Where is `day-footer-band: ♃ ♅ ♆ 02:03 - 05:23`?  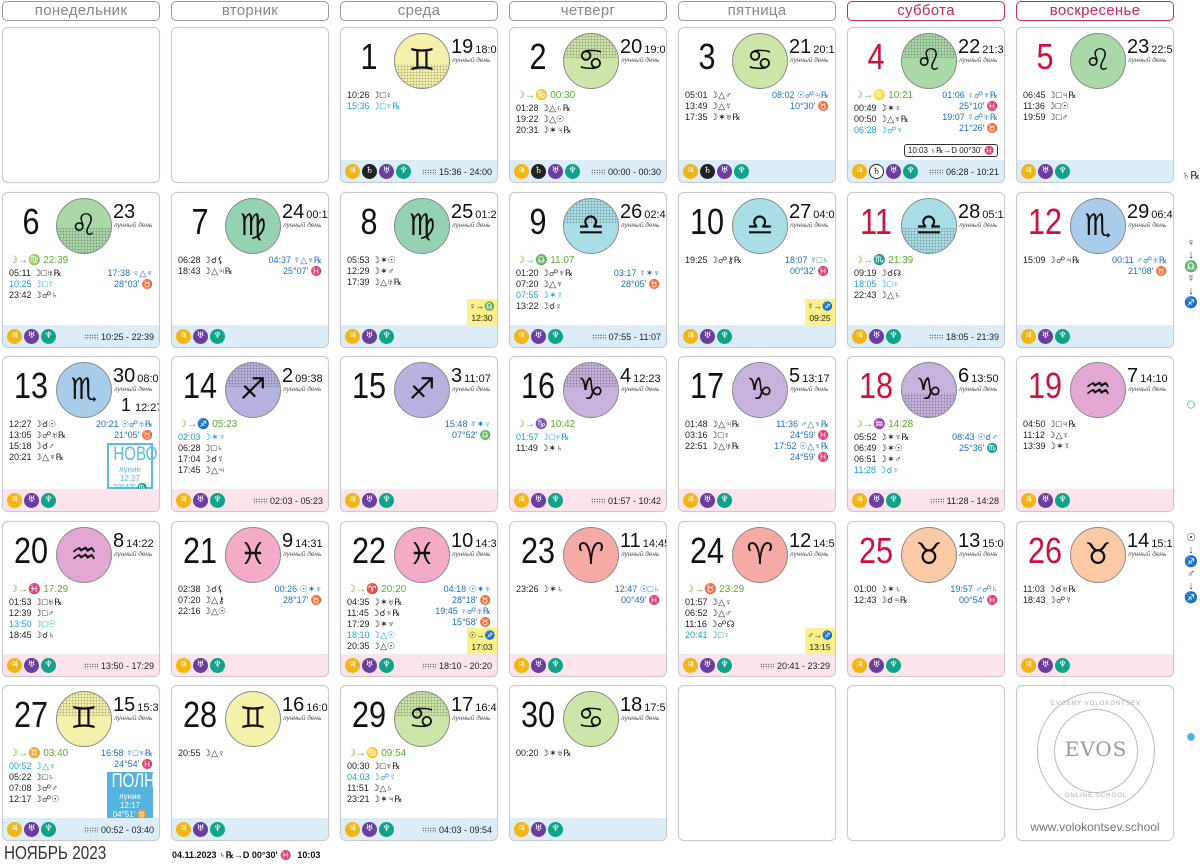
day-footer-band: ♃ ♅ ♆ 02:03 - 05:23 is located at coordinates (250, 500).